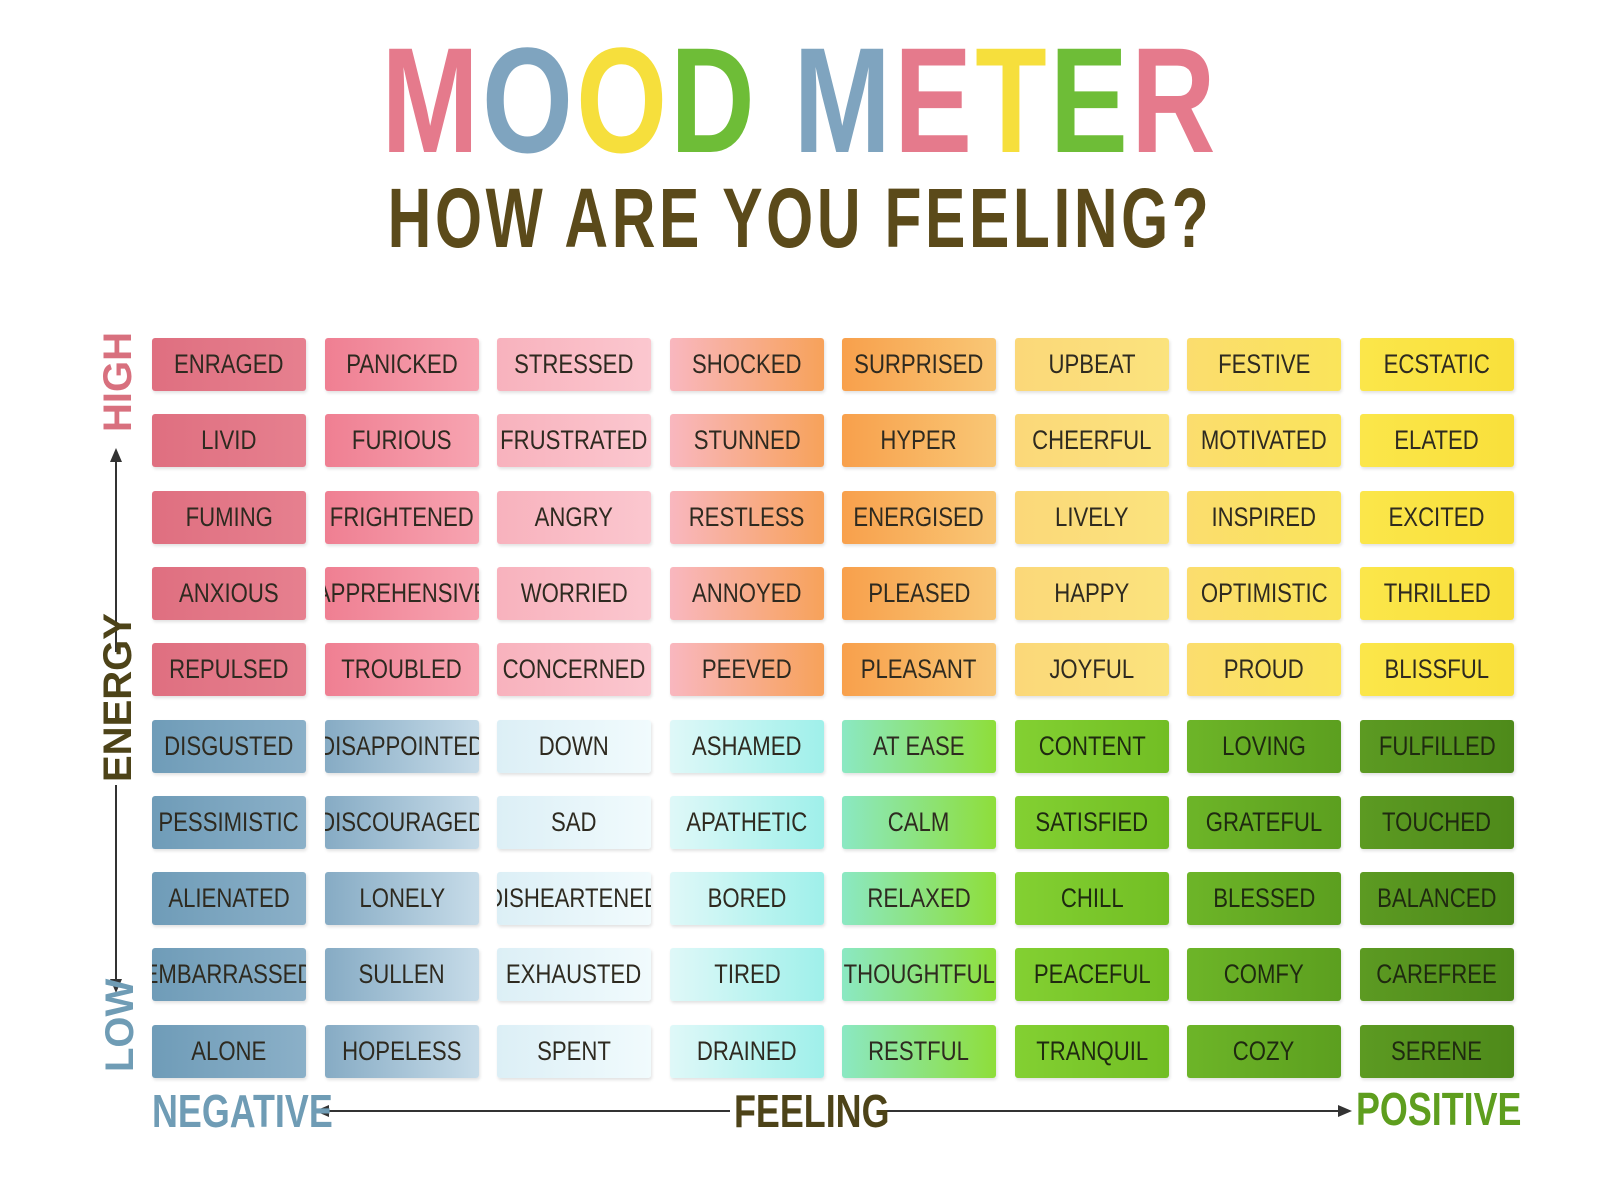 The width and height of the screenshot is (1600, 1200). I want to click on mood-cell-disheartened: DISHEARTENED, so click(574, 898).